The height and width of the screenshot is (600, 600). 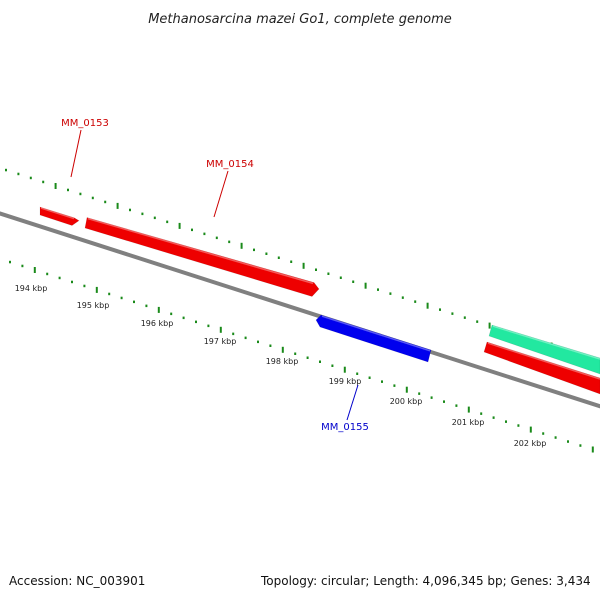 What do you see at coordinates (85, 123) in the screenshot?
I see `gene-label-mm-0153: MM_0153` at bounding box center [85, 123].